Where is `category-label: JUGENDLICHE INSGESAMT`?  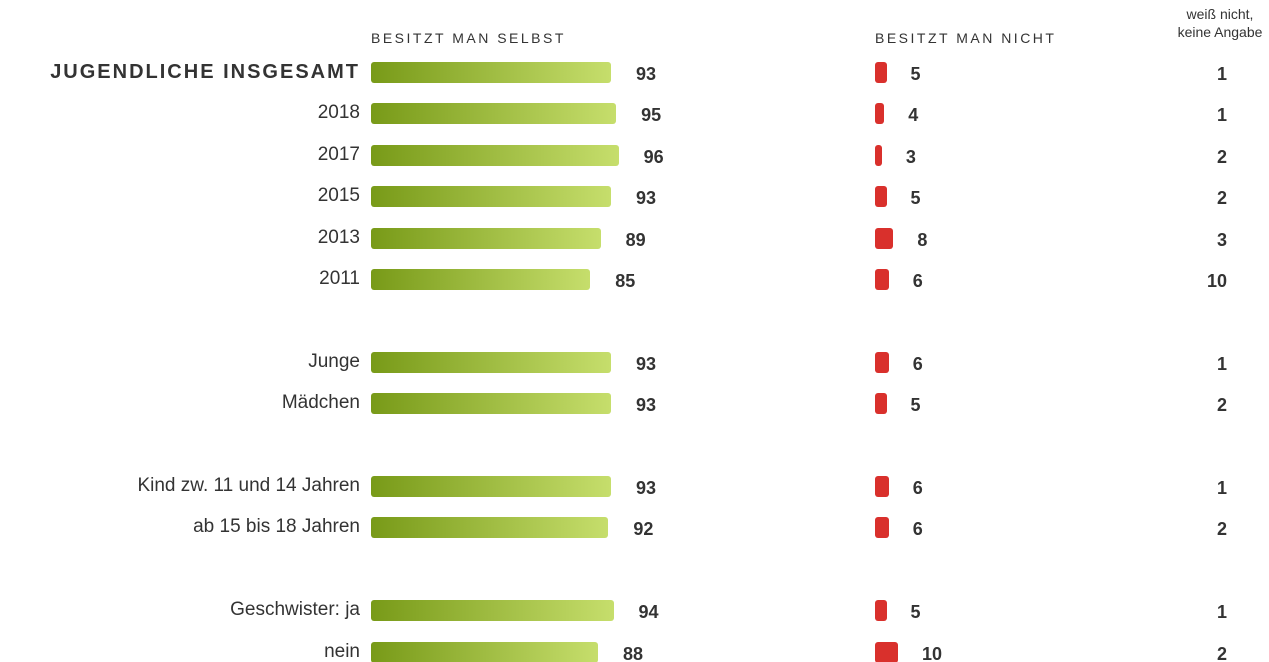 category-label: JUGENDLICHE INSGESAMT is located at coordinates (205, 72).